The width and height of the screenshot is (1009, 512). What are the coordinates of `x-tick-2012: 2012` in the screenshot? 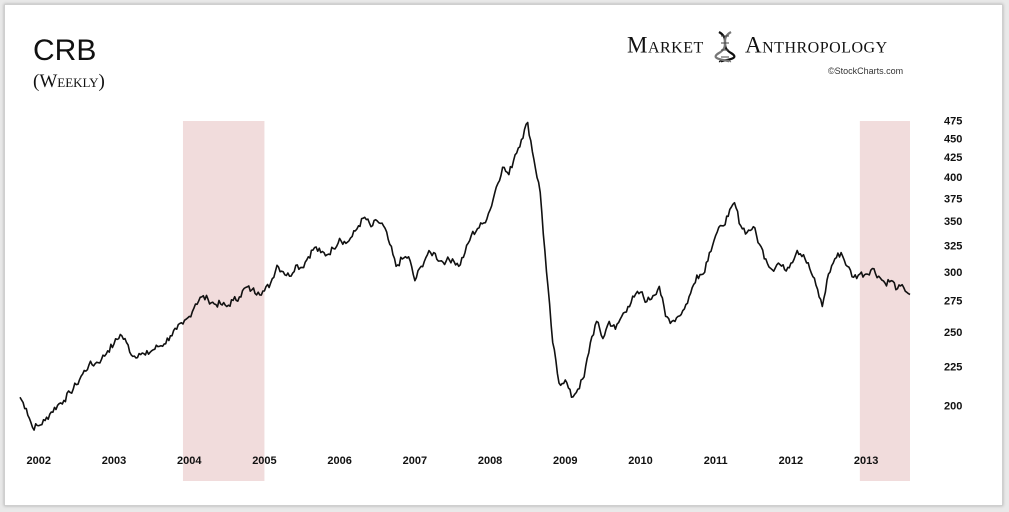 It's located at (791, 461).